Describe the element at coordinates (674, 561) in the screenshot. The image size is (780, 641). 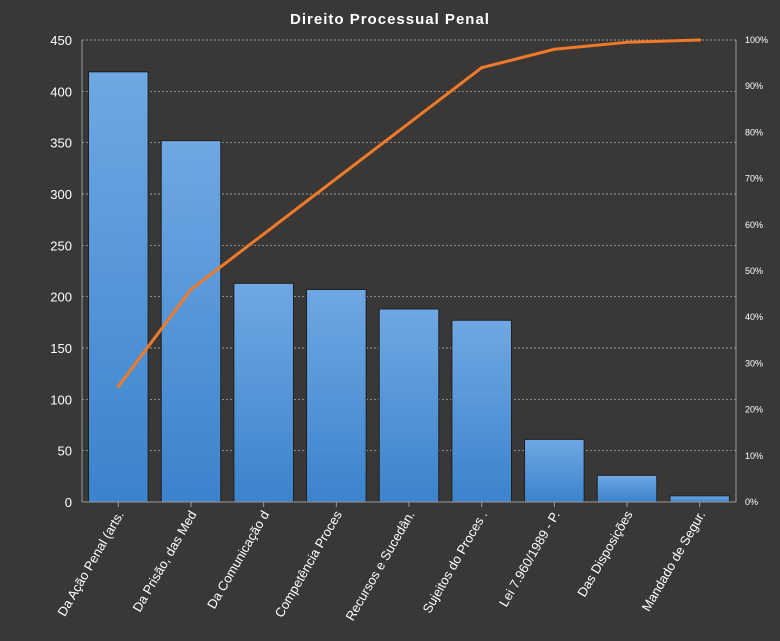
I see `x-tick-label: Mandado de Segur.` at that location.